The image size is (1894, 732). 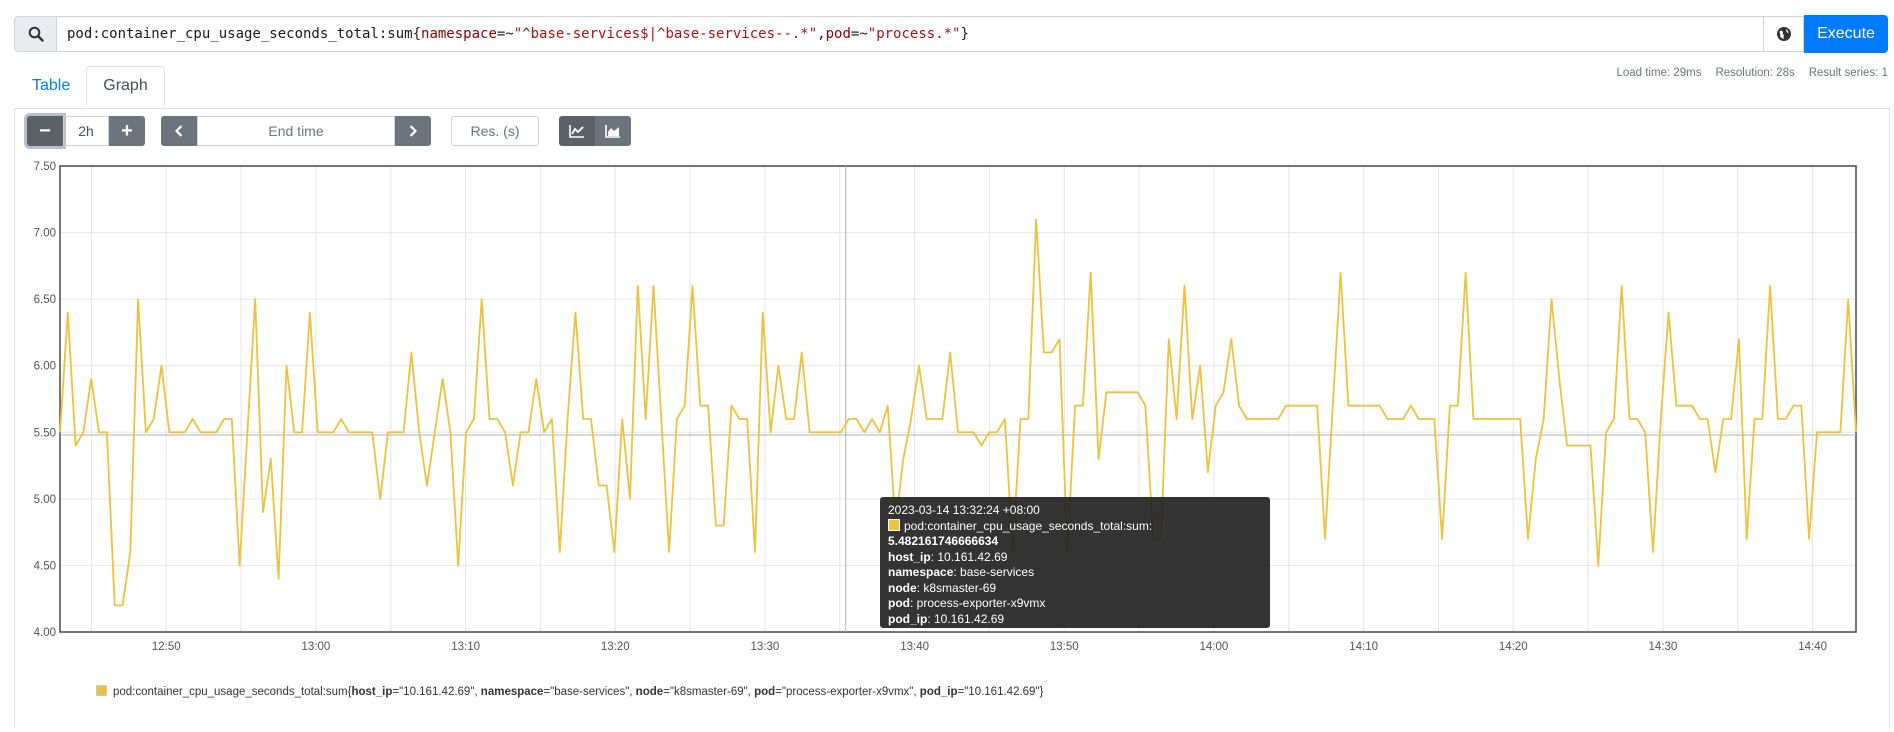 I want to click on resolution-input: Res. (s), so click(x=495, y=131).